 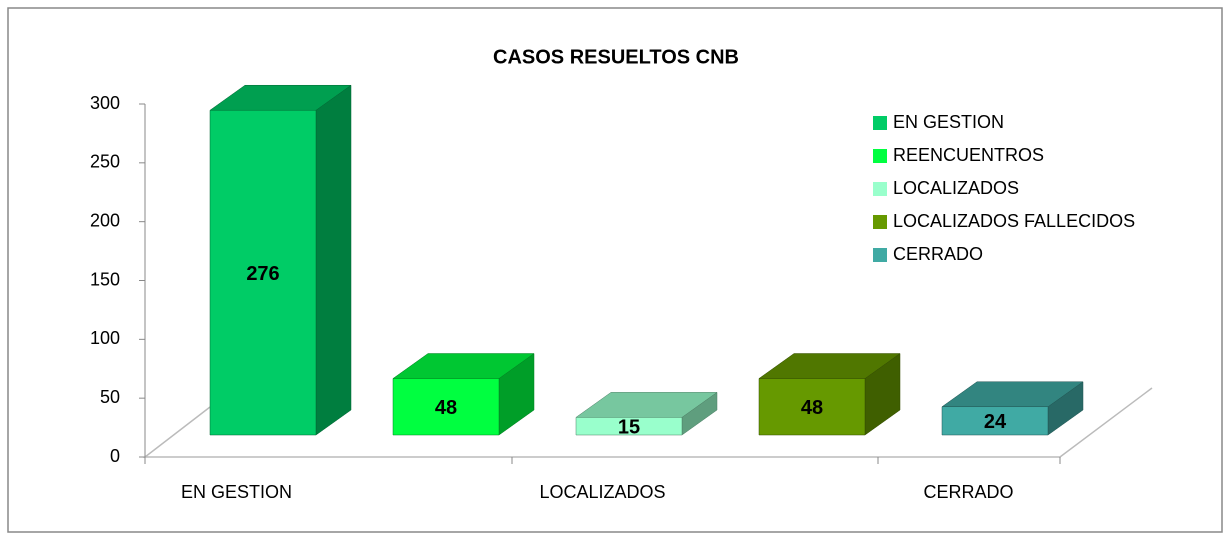 I want to click on x-tick-label: CERRADO, so click(x=968, y=492).